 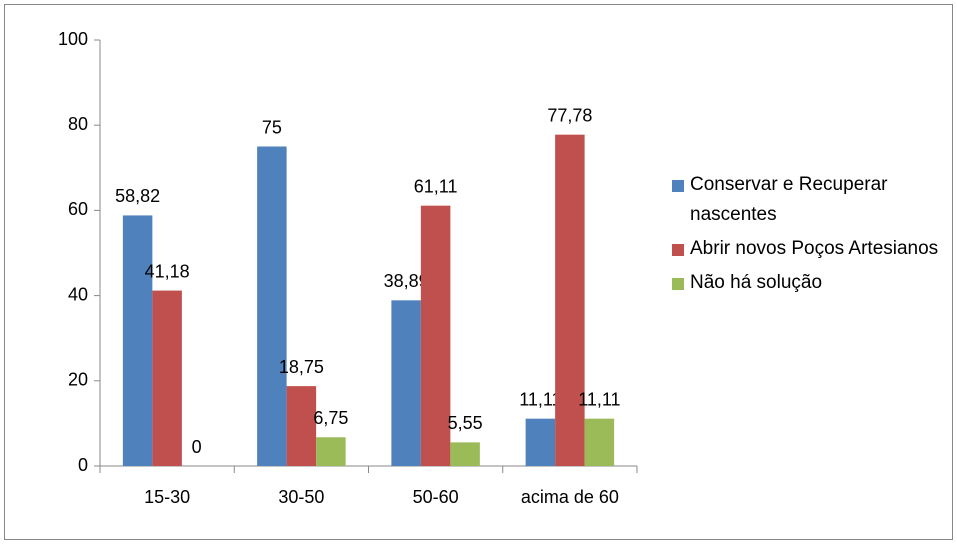 What do you see at coordinates (465, 423) in the screenshot?
I see `data-label: 5,55` at bounding box center [465, 423].